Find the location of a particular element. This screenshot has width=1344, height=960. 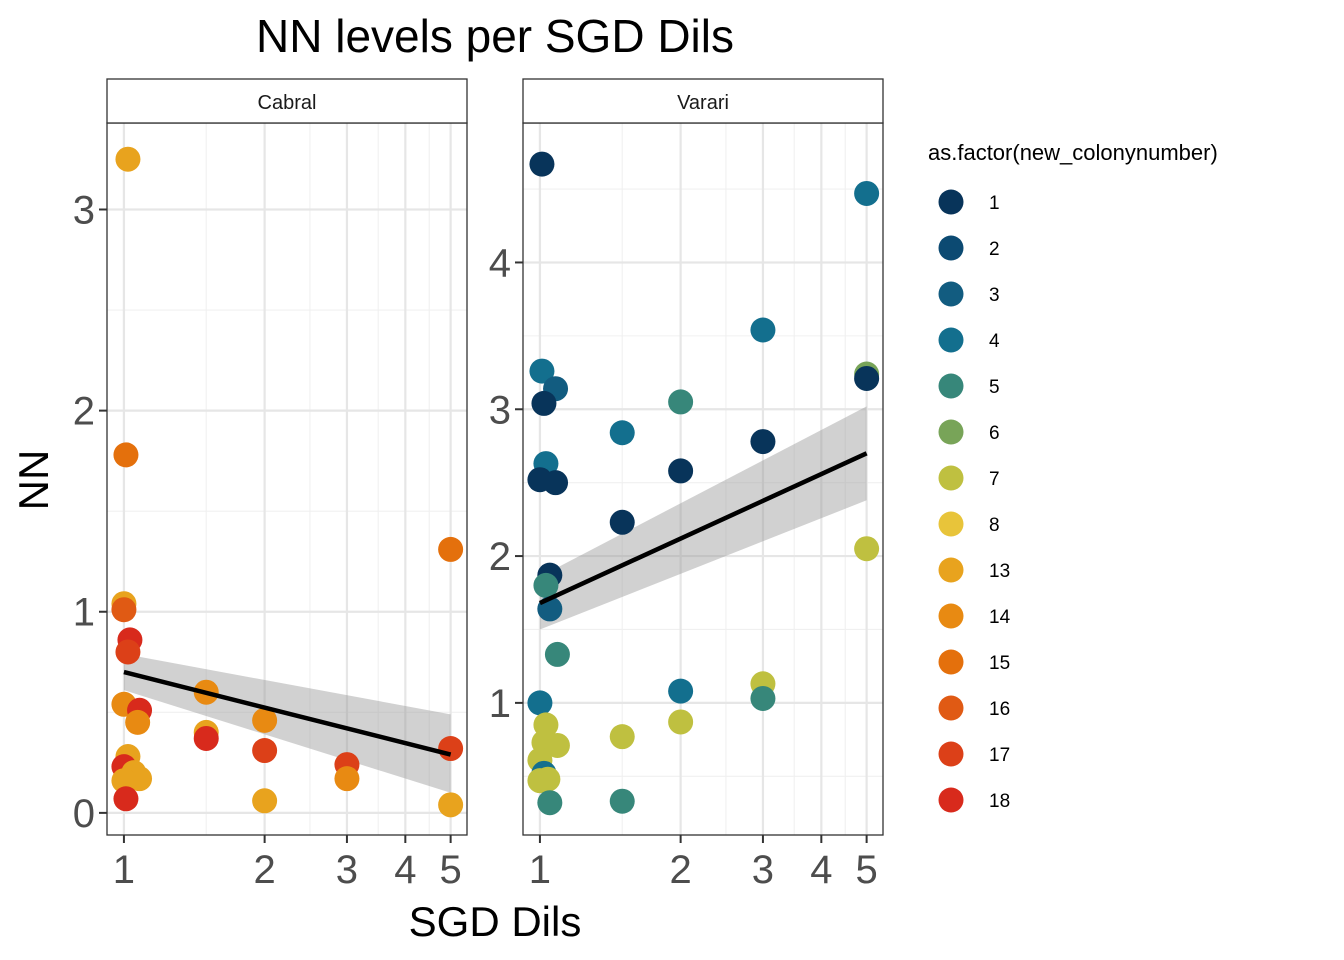

strip-background is located at coordinates (287, 101).